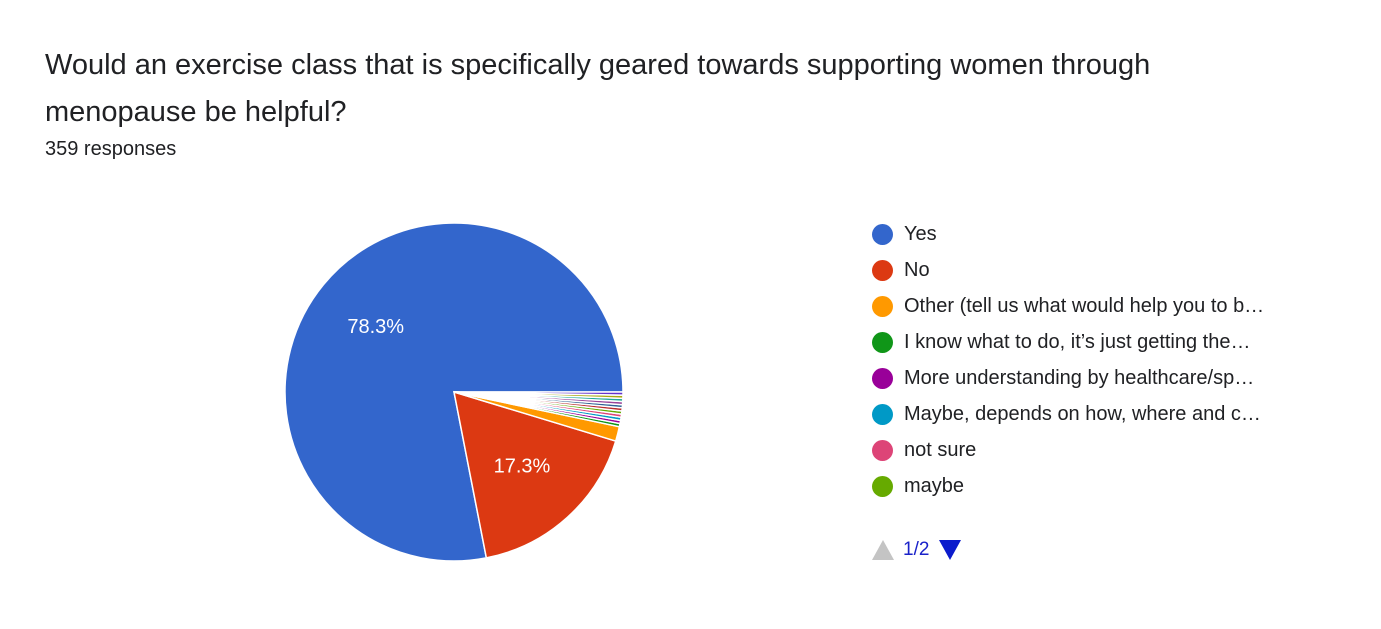 This screenshot has width=1381, height=629. I want to click on pie-data-label: 17.3%, so click(522, 467).